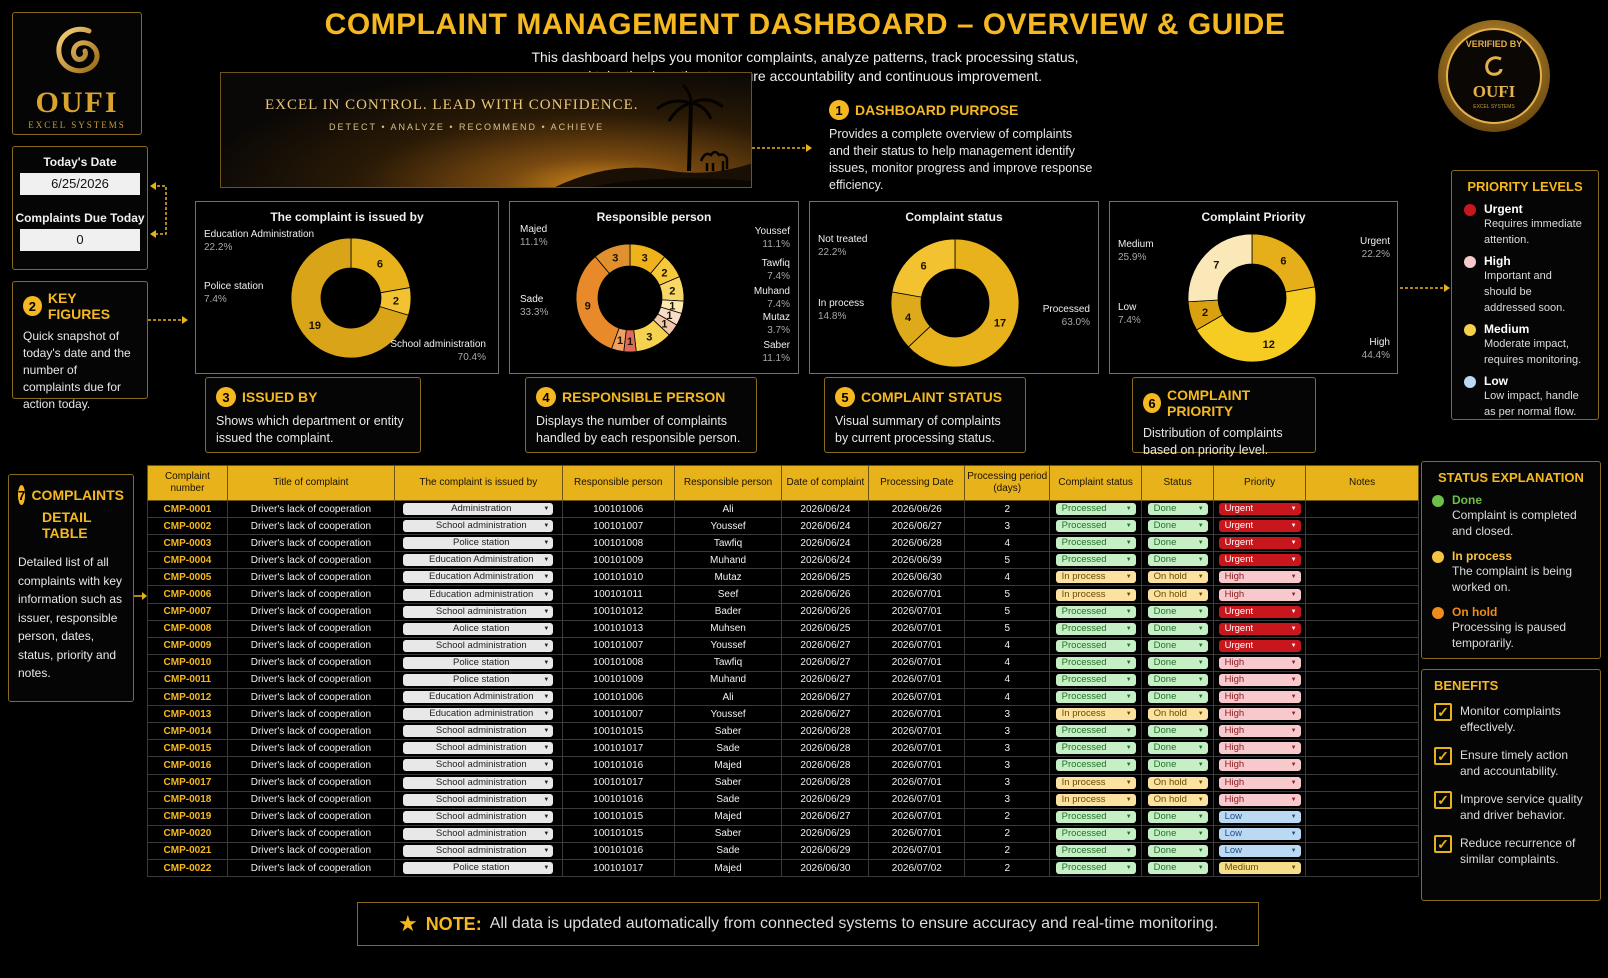  Describe the element at coordinates (1220, 268) in the screenshot. I see `pie-slice-medium` at that location.